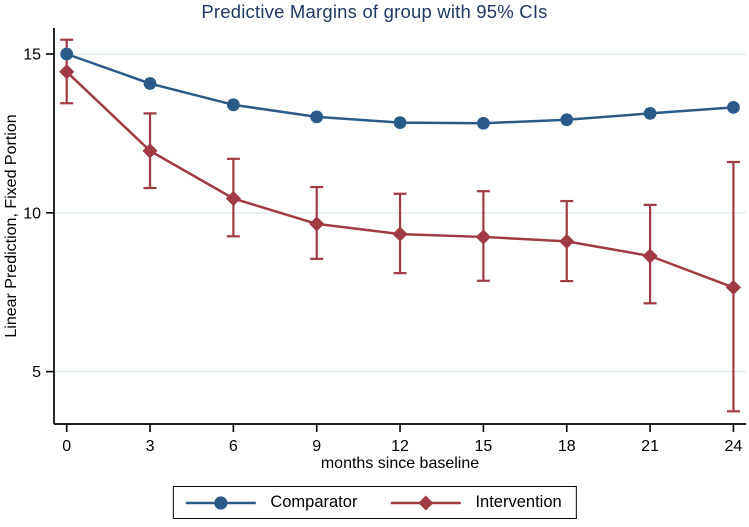 The height and width of the screenshot is (527, 749). Describe the element at coordinates (32, 213) in the screenshot. I see `y-tick-label: 10` at that location.